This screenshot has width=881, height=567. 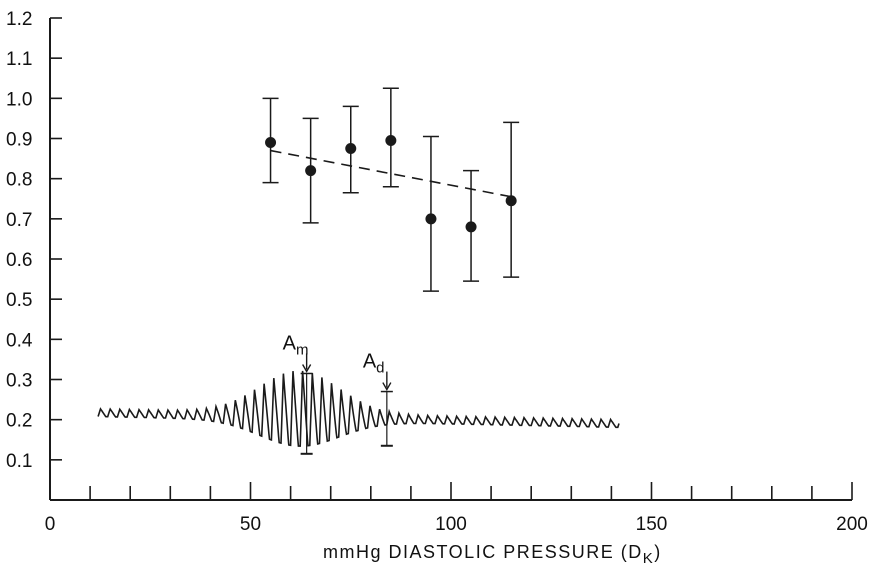 I want to click on x-tick-label: 150, so click(x=652, y=524).